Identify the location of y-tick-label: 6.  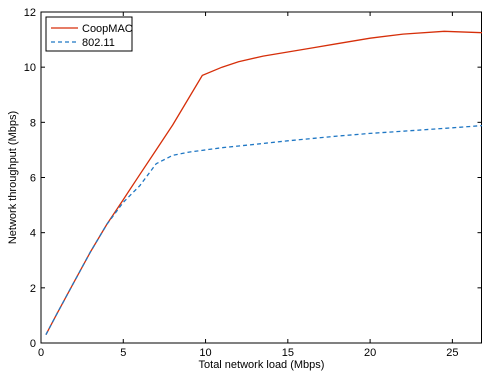
(33, 179).